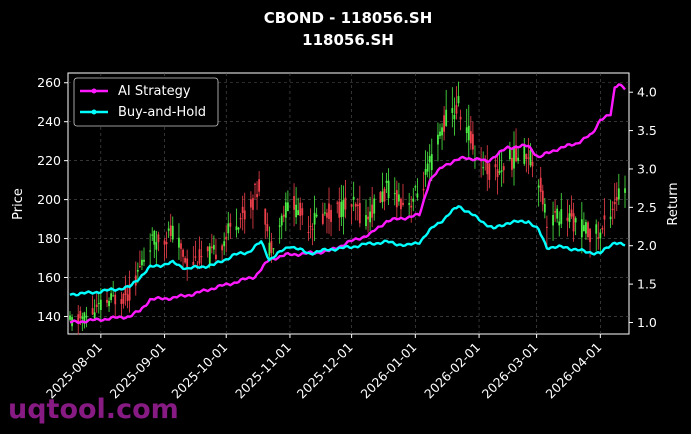 This screenshot has width=691, height=434. I want to click on y-axis-label: Price, so click(18, 204).